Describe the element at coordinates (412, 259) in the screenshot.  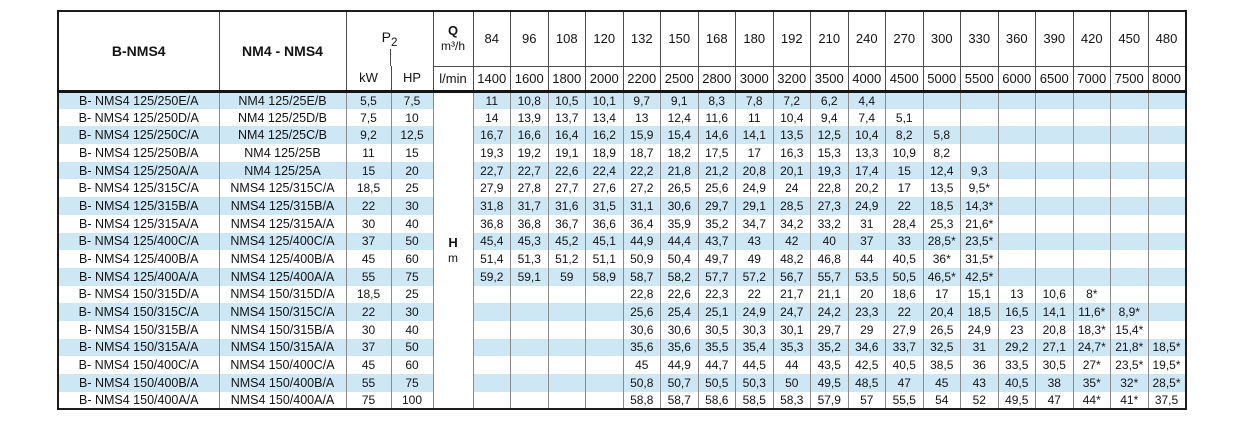
I see `power-hp-cell: 60` at that location.